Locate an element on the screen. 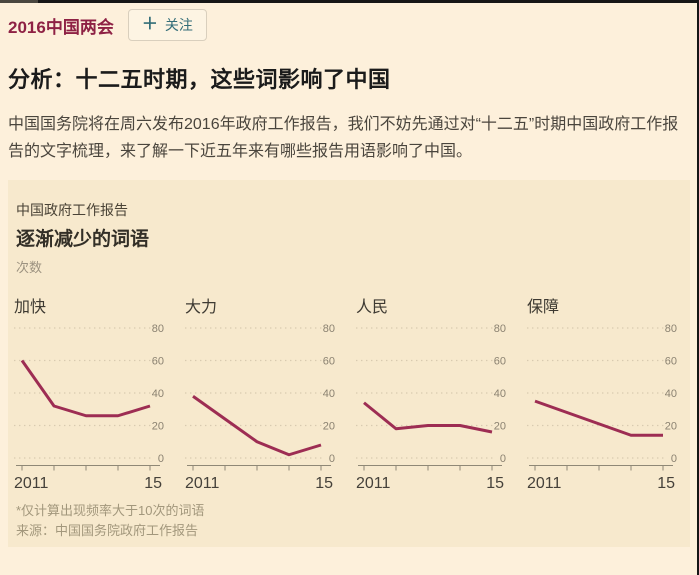  chart-cell: 人民 0 20 40 60 80 2011 15 is located at coordinates (437, 395).